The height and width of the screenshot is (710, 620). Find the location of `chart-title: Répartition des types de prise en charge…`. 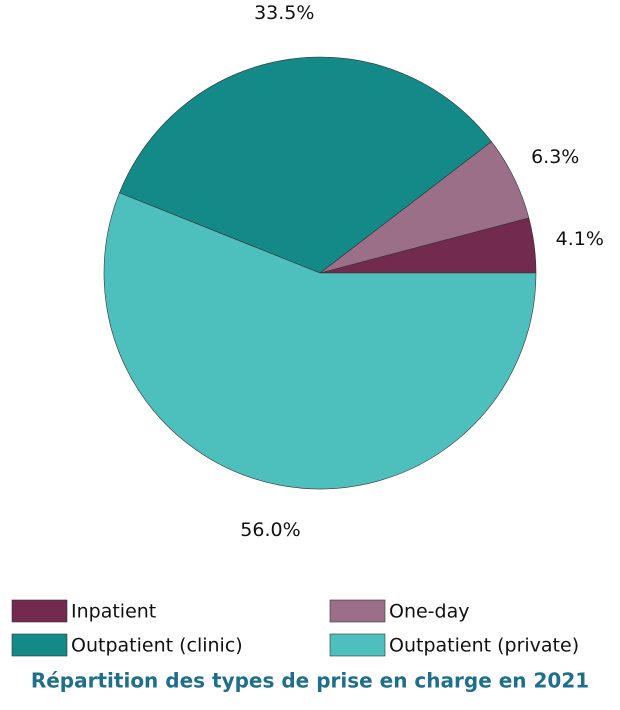

chart-title: Répartition des types de prise en charge… is located at coordinates (310, 681).